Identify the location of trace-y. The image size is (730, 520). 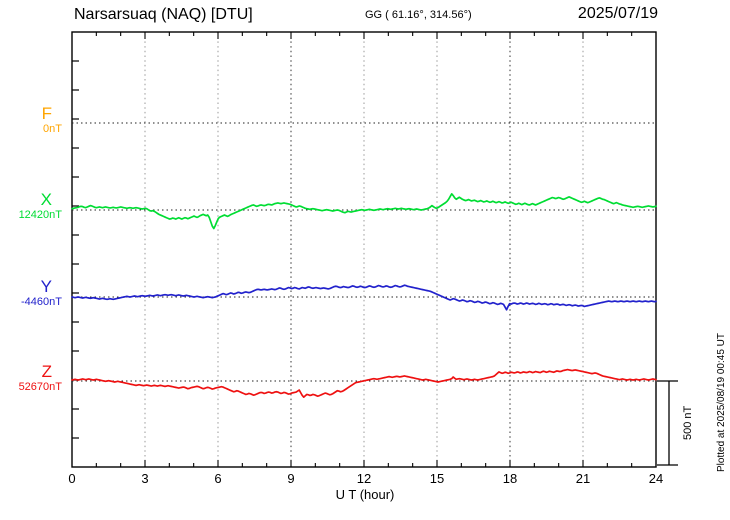
(364, 297).